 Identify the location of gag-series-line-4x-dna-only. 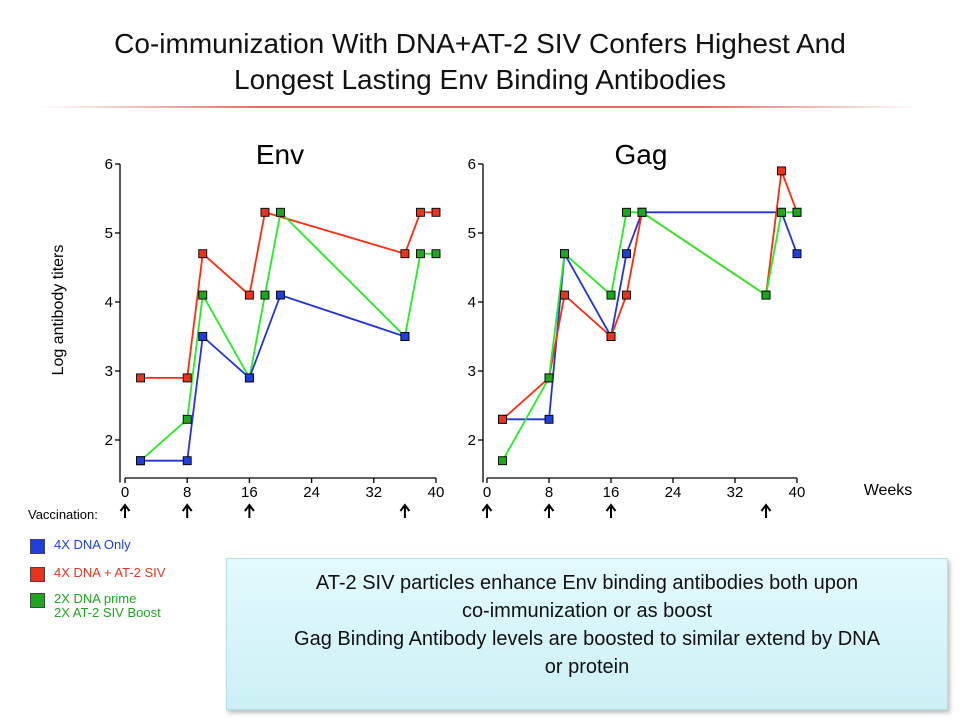
(650, 316).